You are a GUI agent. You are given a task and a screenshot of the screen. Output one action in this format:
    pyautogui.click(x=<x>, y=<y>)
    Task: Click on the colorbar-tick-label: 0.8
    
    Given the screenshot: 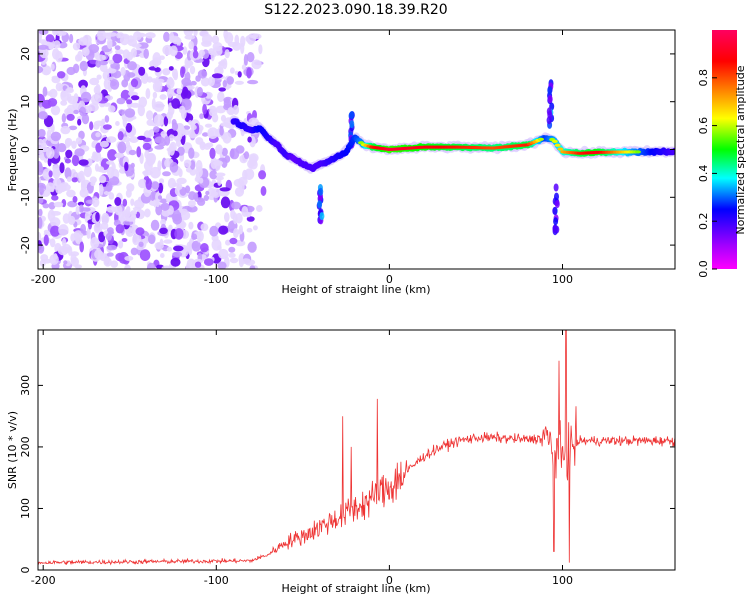 What is the action you would take?
    pyautogui.click(x=703, y=78)
    